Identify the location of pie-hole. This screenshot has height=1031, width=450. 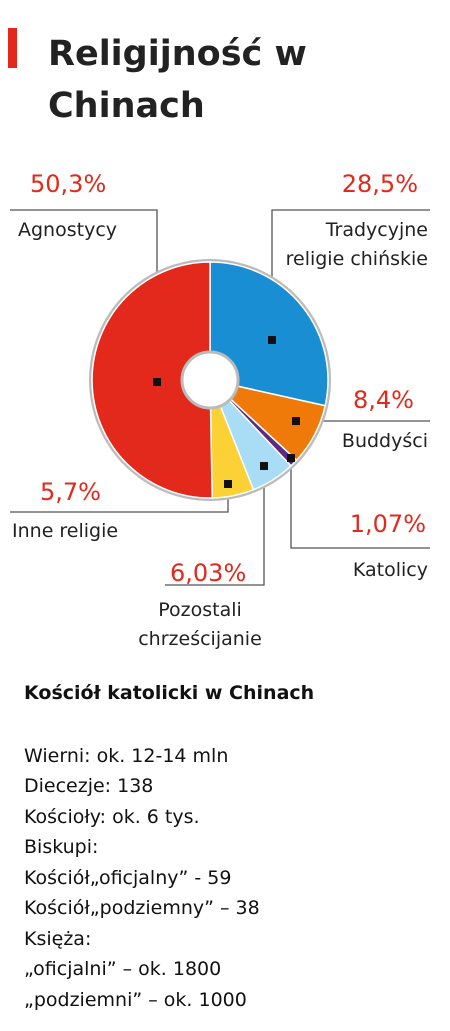
(210, 380).